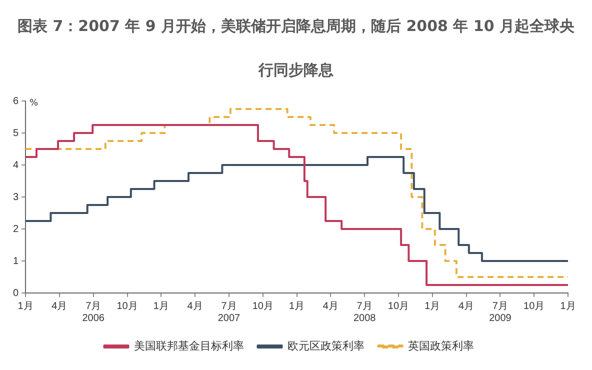 The height and width of the screenshot is (370, 592). What do you see at coordinates (16, 197) in the screenshot?
I see `y-tick-label: 3` at bounding box center [16, 197].